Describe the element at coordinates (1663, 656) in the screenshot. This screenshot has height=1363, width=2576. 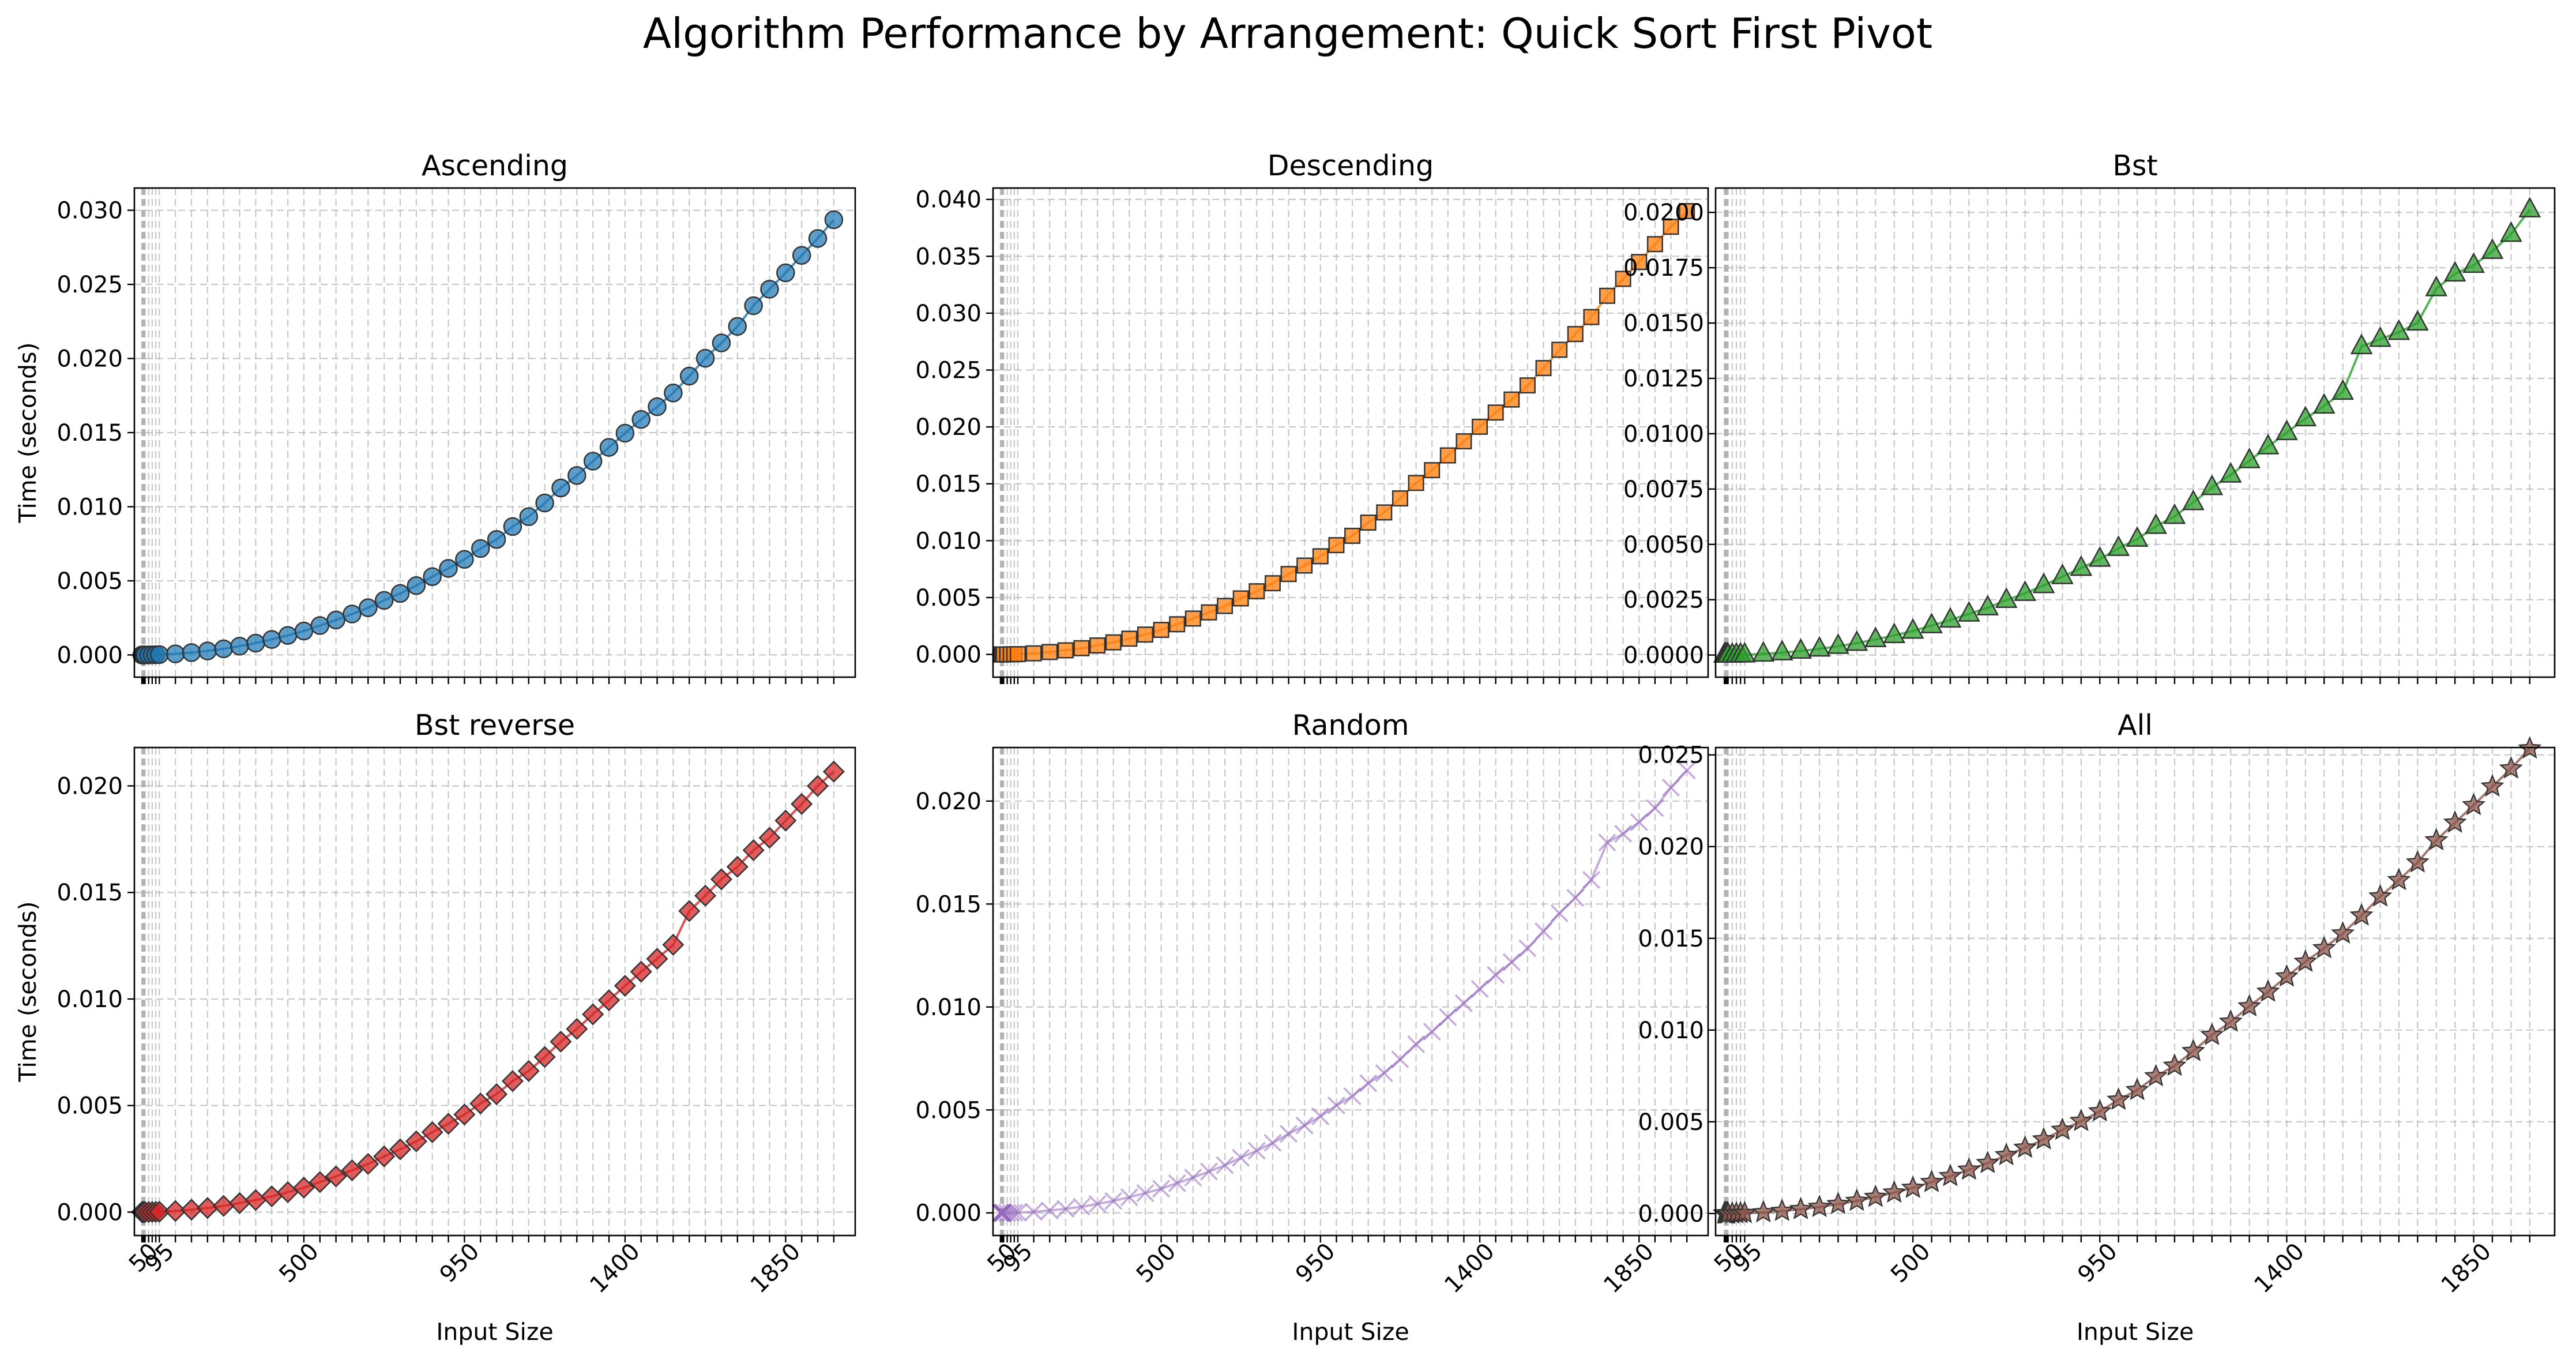
I see `y-tick-label: 0.0000` at that location.